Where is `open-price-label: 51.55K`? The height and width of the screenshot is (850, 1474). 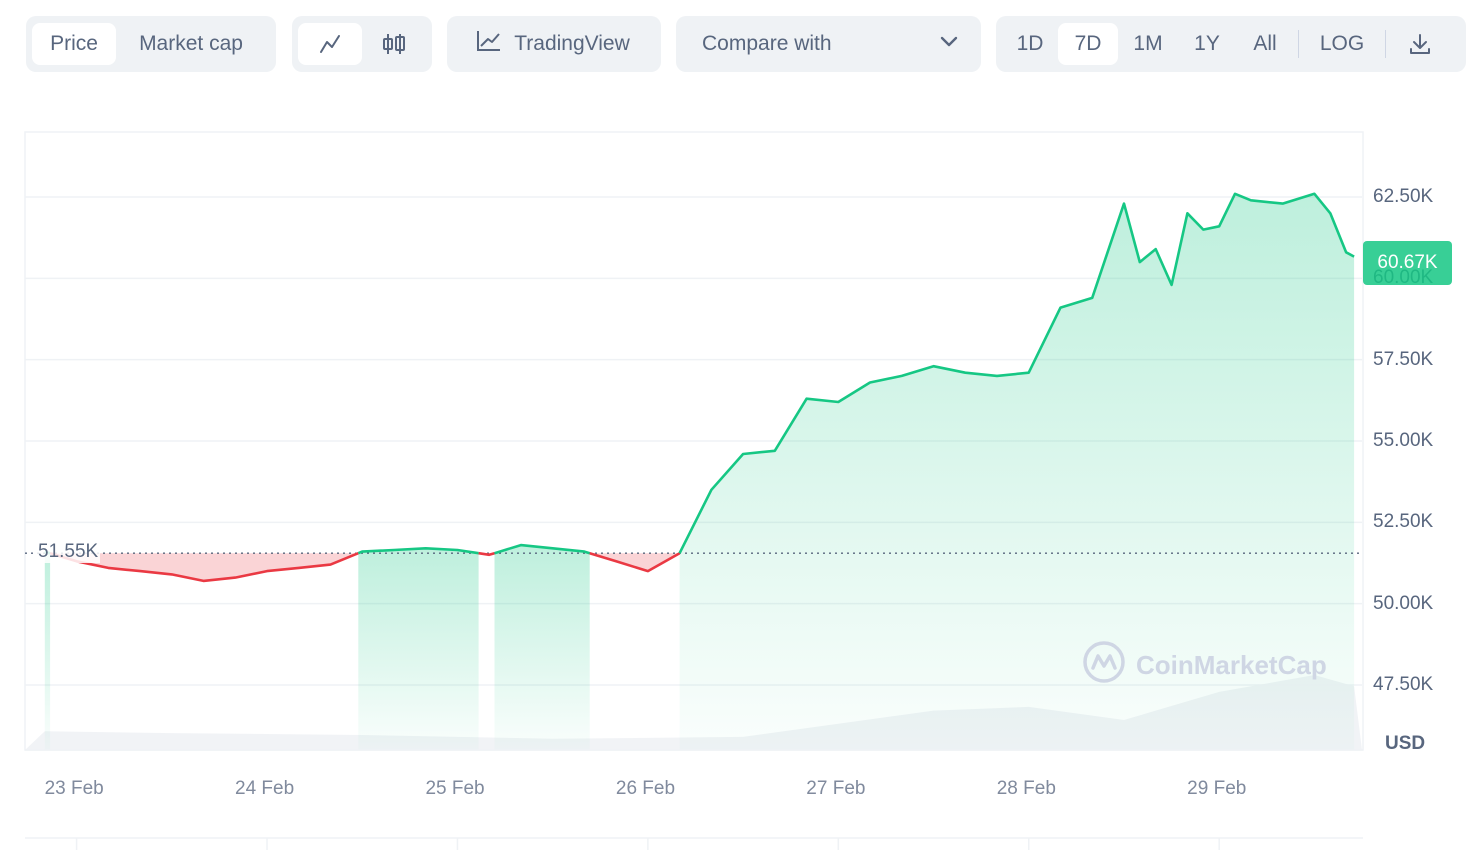 open-price-label: 51.55K is located at coordinates (68, 552).